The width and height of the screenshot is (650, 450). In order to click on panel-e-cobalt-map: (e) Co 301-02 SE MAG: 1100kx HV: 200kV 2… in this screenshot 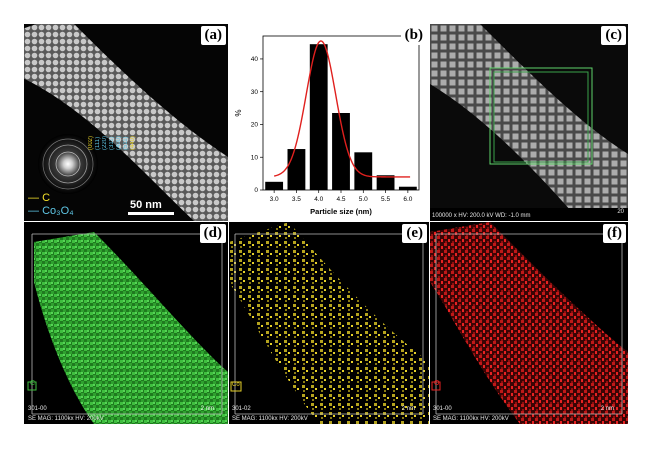, I will do `click(329, 323)`.